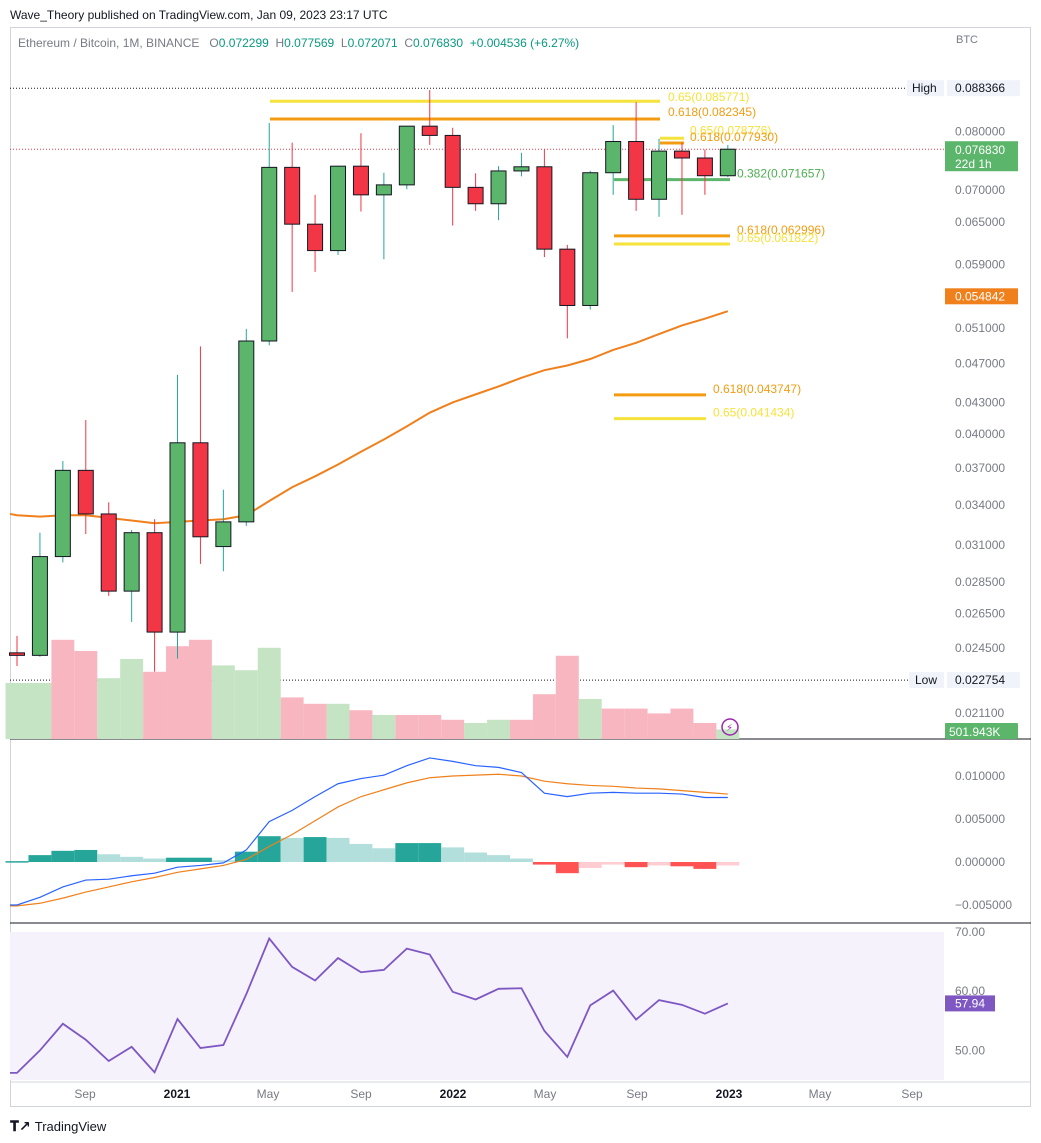  What do you see at coordinates (729, 1094) in the screenshot?
I see `time-axis-label: 2023` at bounding box center [729, 1094].